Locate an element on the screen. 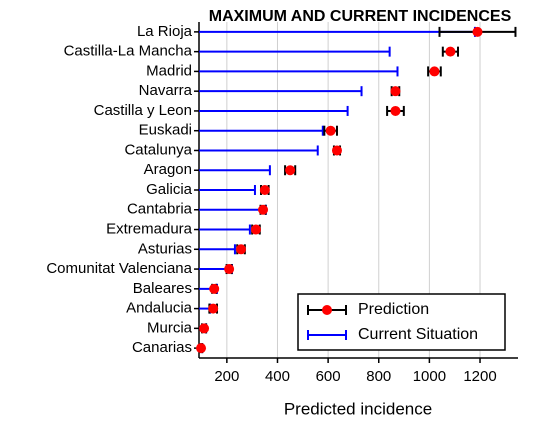 This screenshot has height=425, width=556. legend-box is located at coordinates (401, 322).